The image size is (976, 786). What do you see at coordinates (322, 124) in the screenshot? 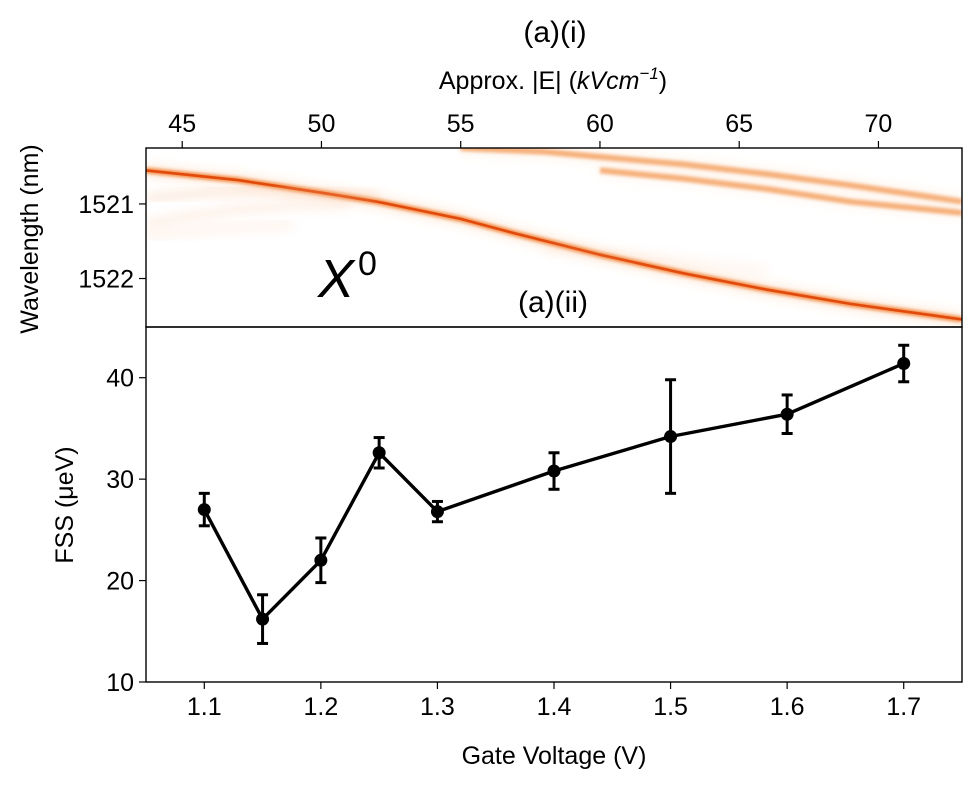
I see `top-x-tick-label: 50` at bounding box center [322, 124].